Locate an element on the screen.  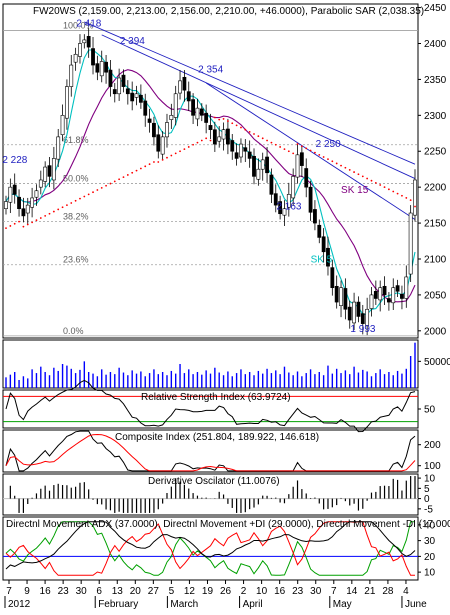
x-month-label: March is located at coordinates (184, 604).